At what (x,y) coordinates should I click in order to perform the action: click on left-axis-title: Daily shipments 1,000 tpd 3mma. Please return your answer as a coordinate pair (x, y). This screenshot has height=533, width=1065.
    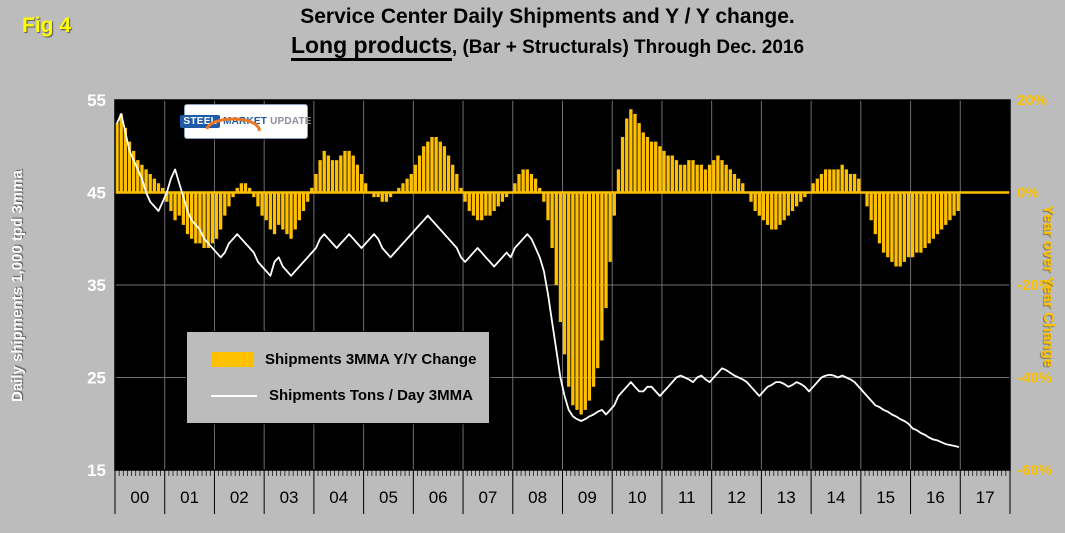
    Looking at the image, I should click on (17, 286).